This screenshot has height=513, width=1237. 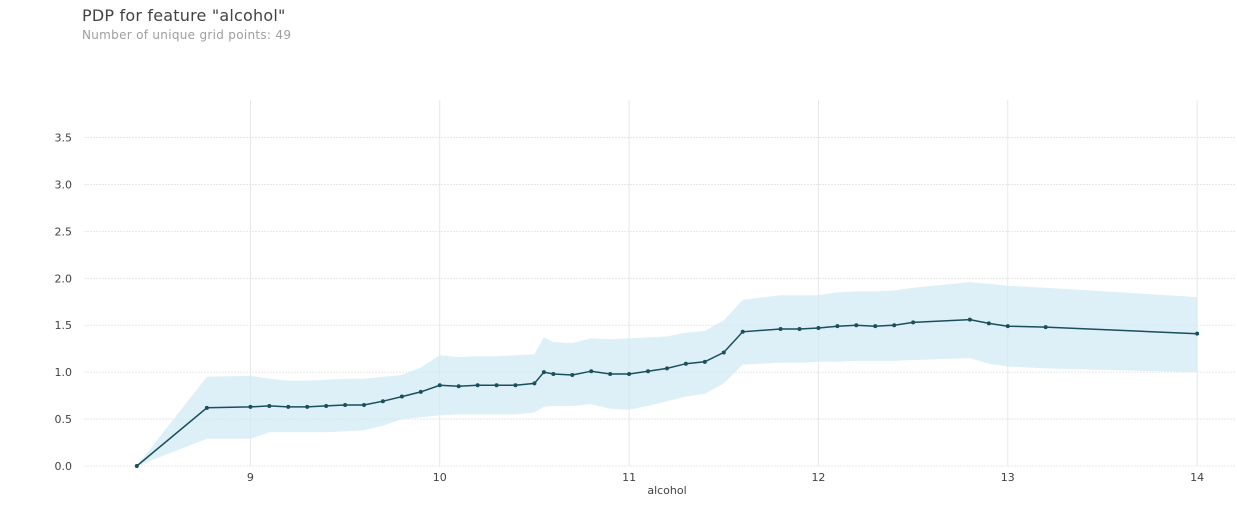 What do you see at coordinates (184, 15) in the screenshot?
I see `chart-title: PDP for feature "alcohol"` at bounding box center [184, 15].